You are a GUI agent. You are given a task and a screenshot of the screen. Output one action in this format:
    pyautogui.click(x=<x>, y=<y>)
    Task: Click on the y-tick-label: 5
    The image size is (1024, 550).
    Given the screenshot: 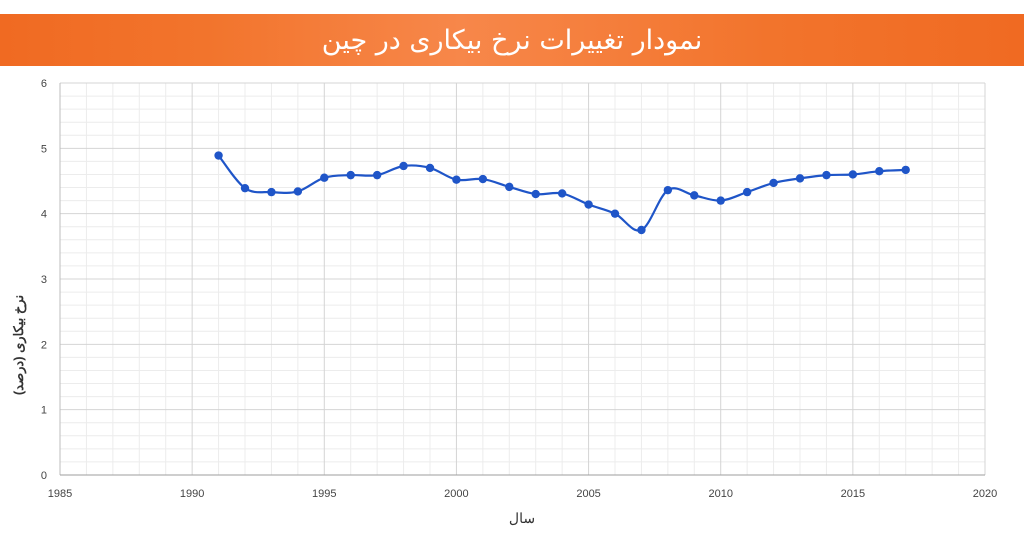 What is the action you would take?
    pyautogui.click(x=44, y=149)
    